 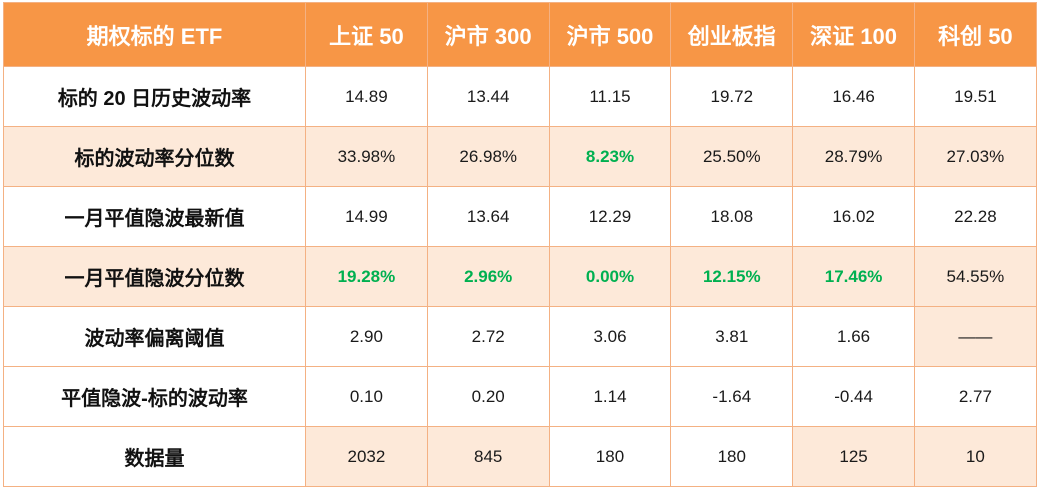 I want to click on table-cell: 2.90, so click(x=366, y=336).